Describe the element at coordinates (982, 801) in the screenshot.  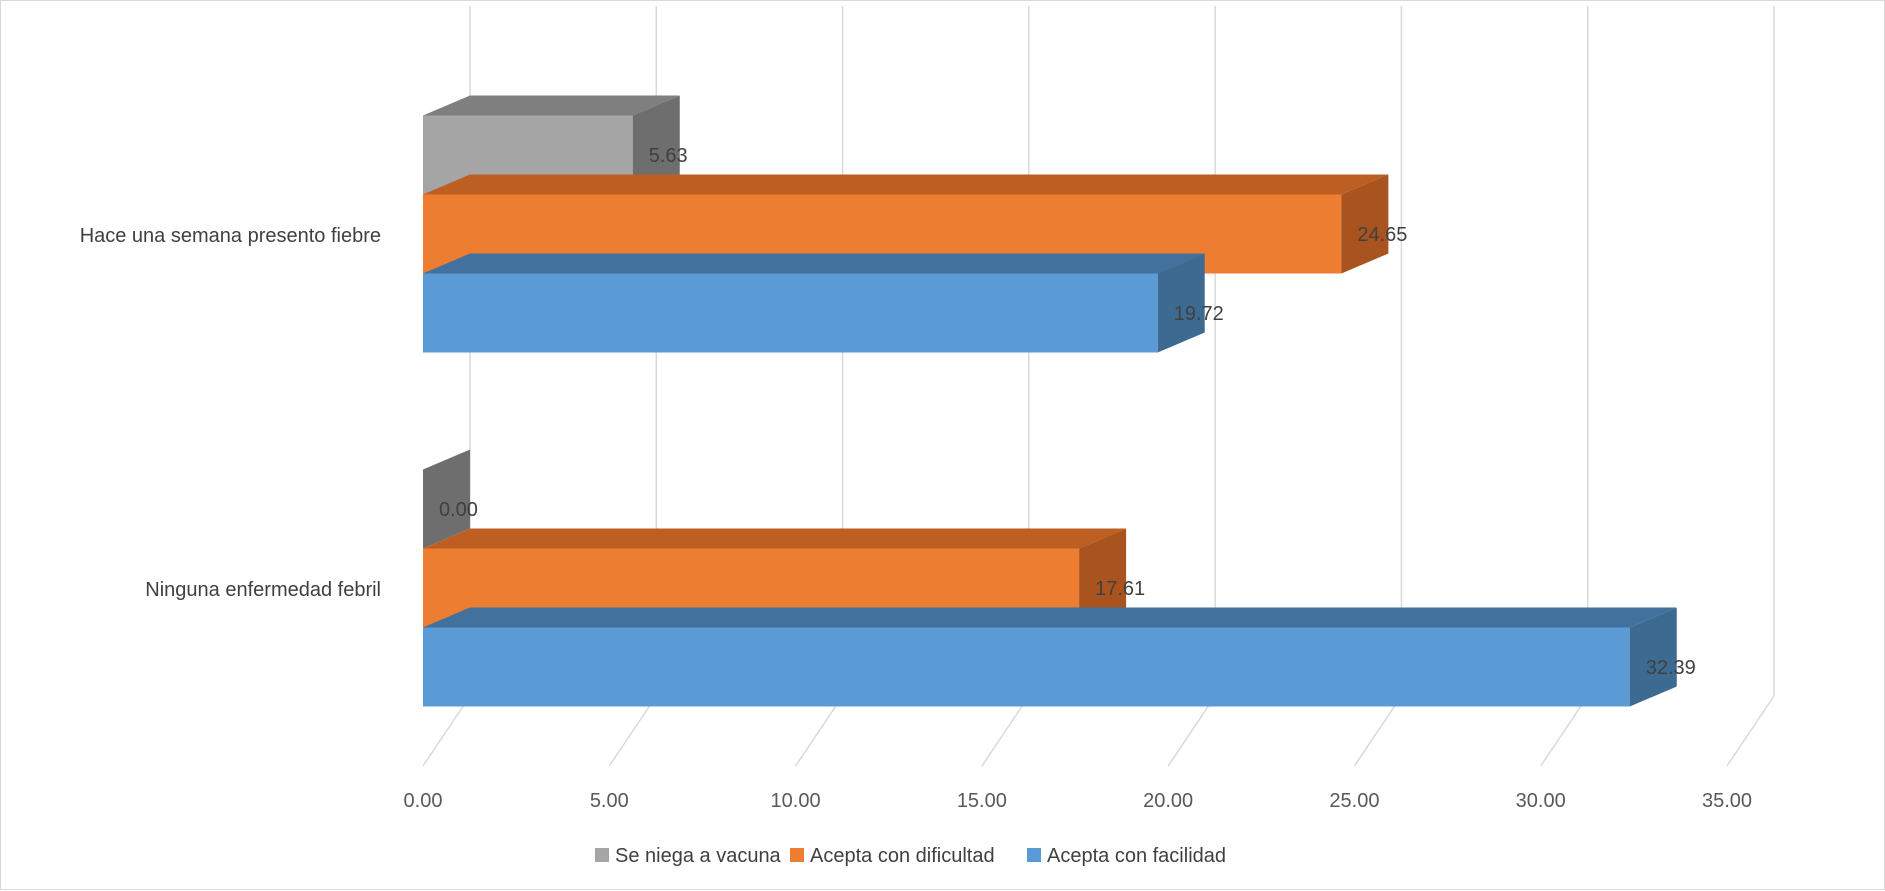
I see `x-tick-label: 15.00` at that location.